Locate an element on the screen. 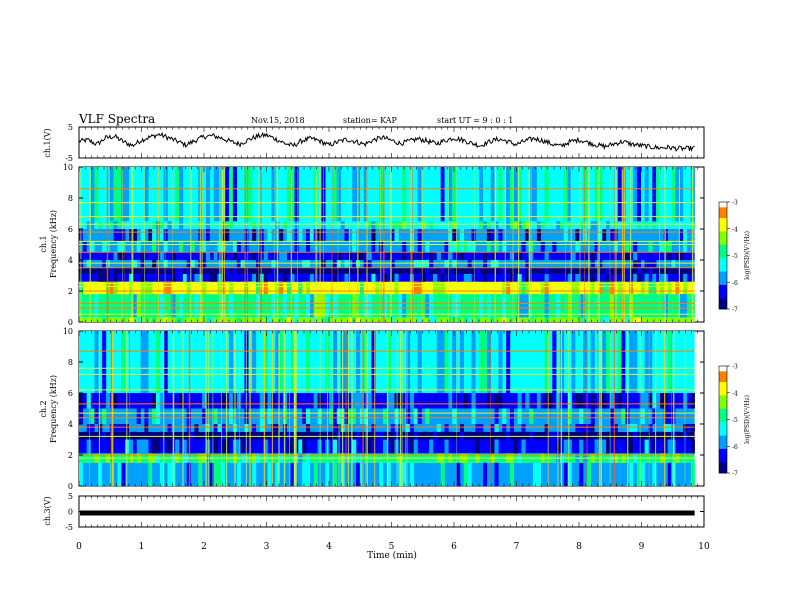  ch2-spectrogram-ytick-label: 8 is located at coordinates (70, 362).